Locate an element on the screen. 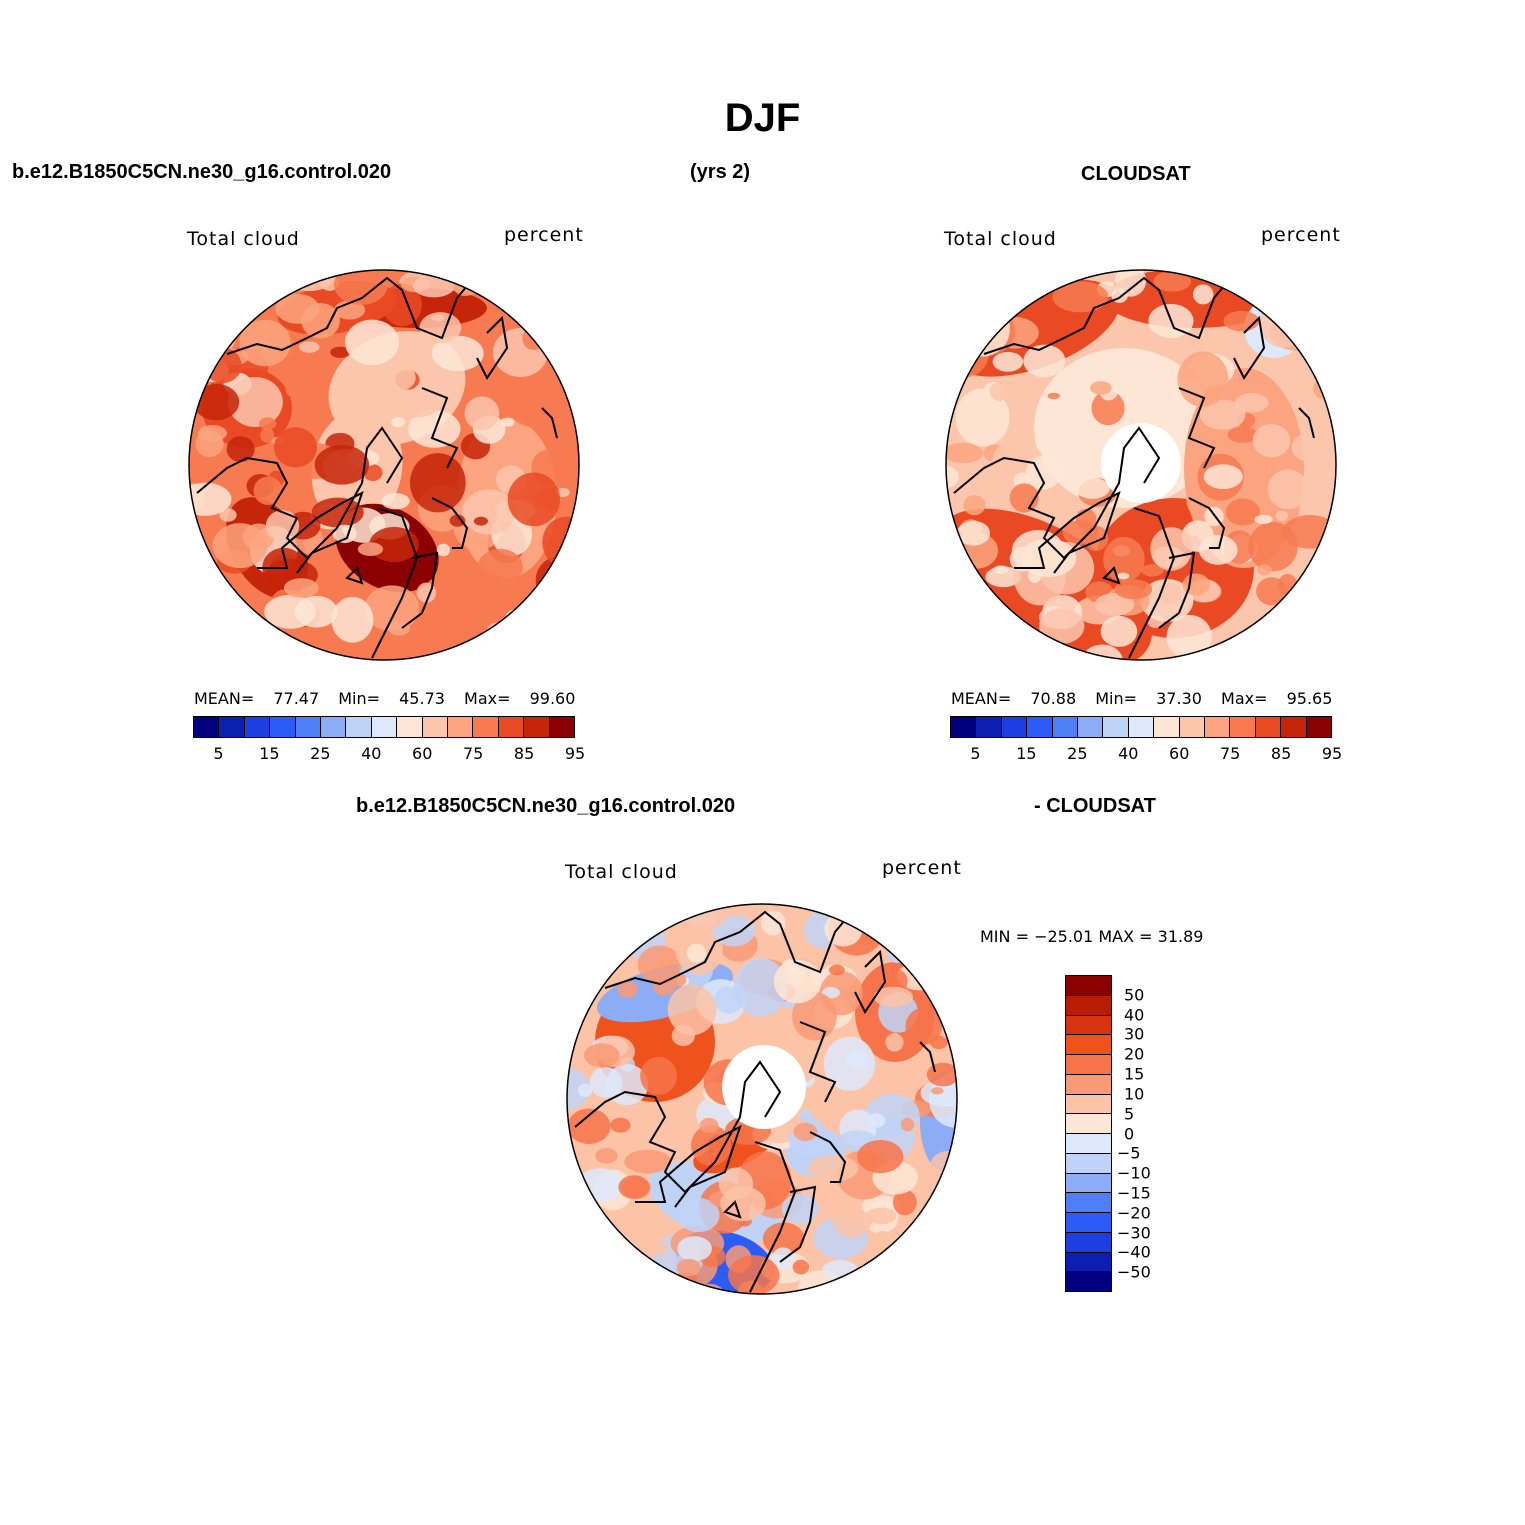  panel3-variable-label: Total cloud is located at coordinates (621, 872).